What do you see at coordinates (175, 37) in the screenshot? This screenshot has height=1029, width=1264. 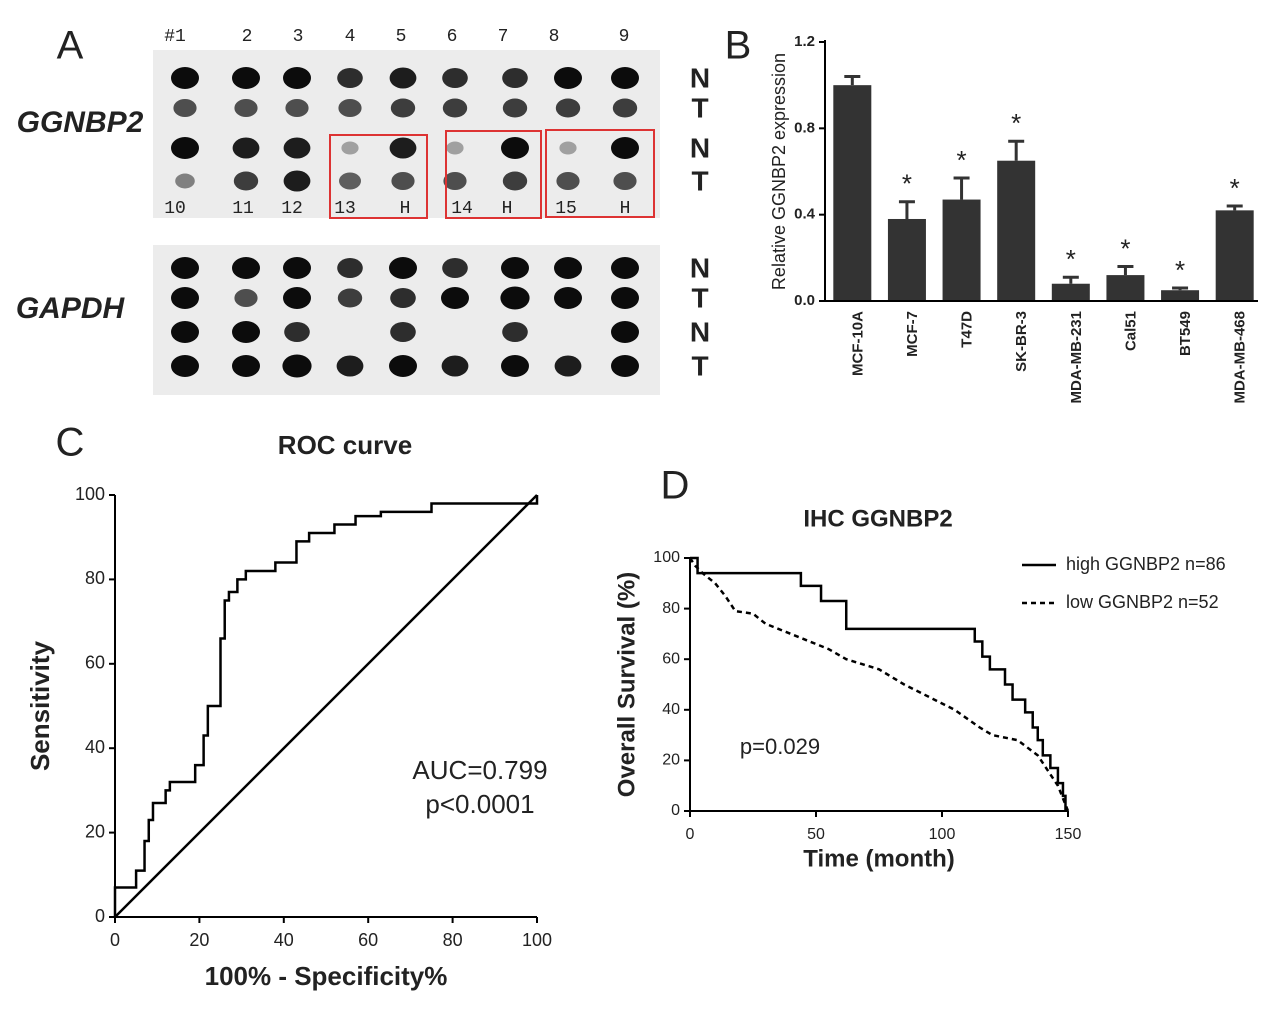 I see `lane-number: #1` at bounding box center [175, 37].